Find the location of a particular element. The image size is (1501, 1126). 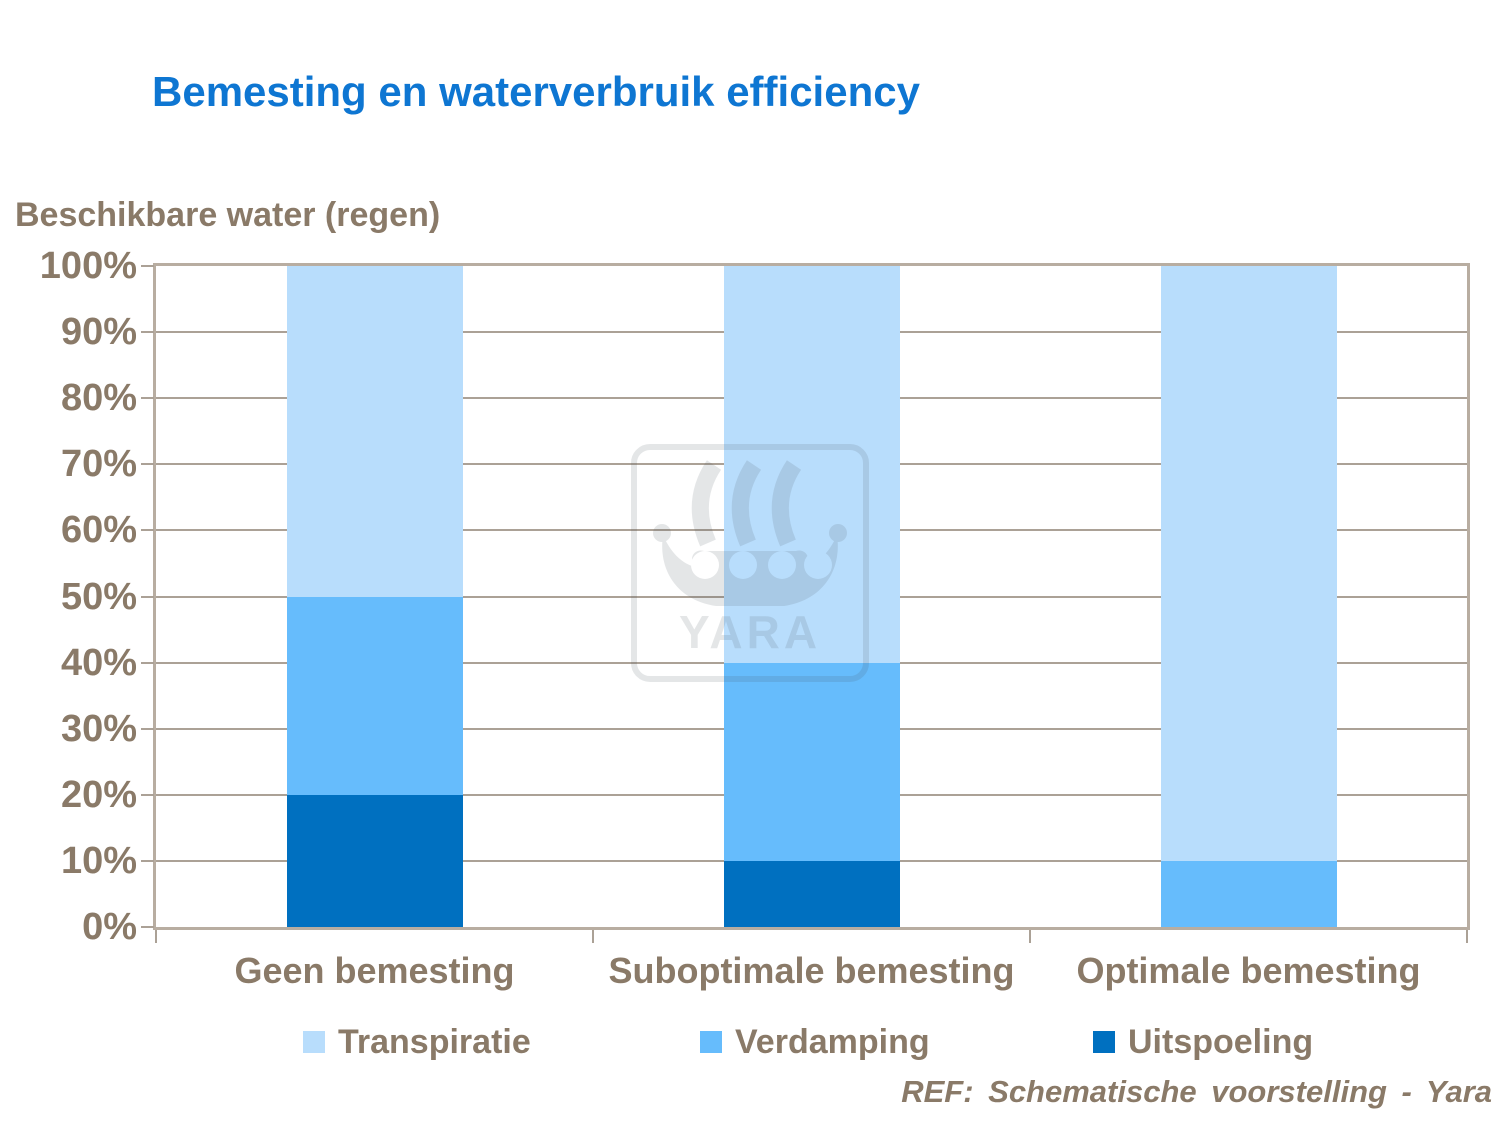

y-axis-tick-label: 0% is located at coordinates (109, 927).